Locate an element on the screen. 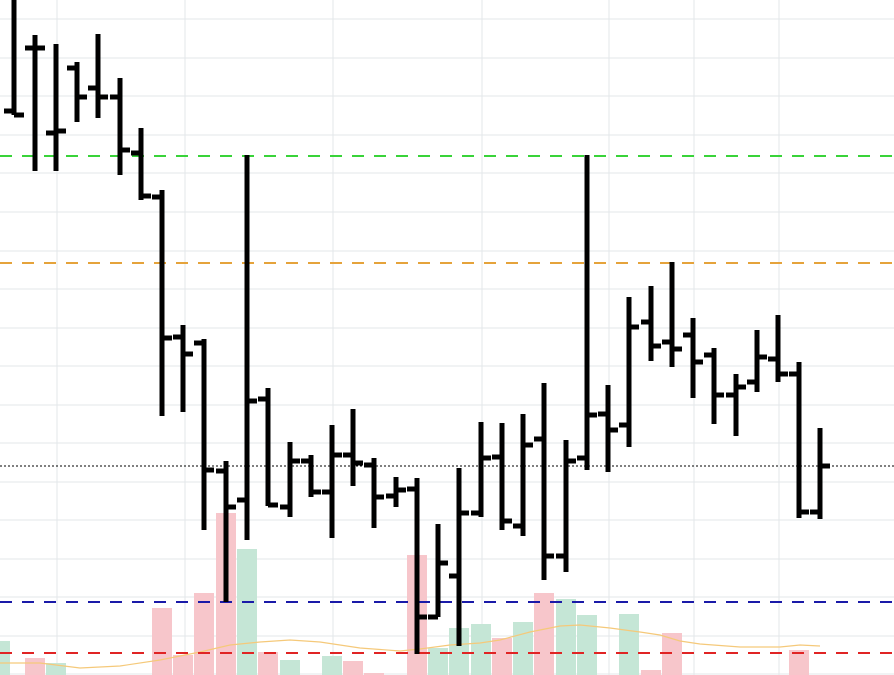 The image size is (894, 675). volume-ma-line is located at coordinates (410, 646).